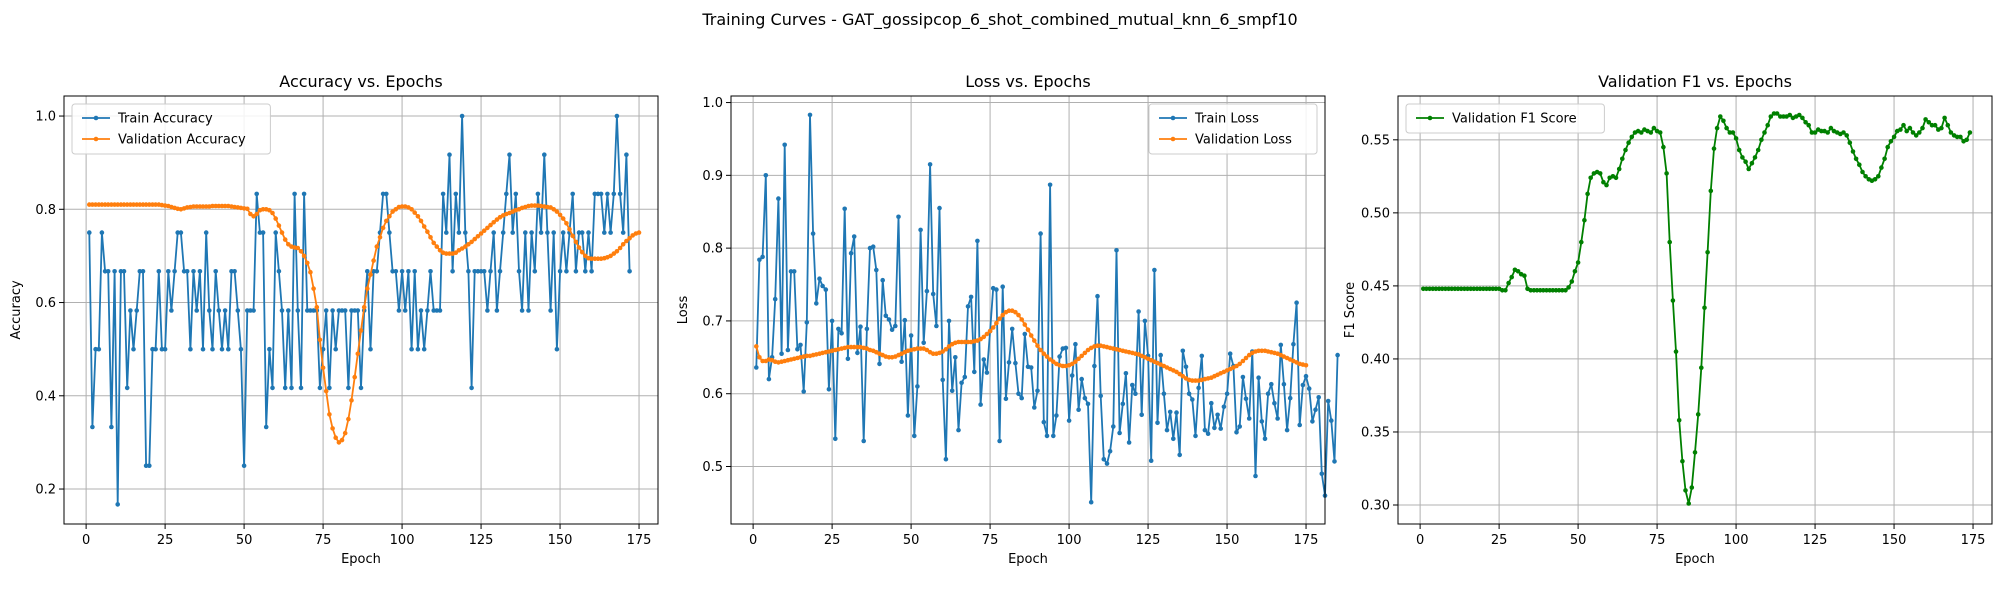  Describe the element at coordinates (1227, 540) in the screenshot. I see `x-tick-label: 150` at that location.